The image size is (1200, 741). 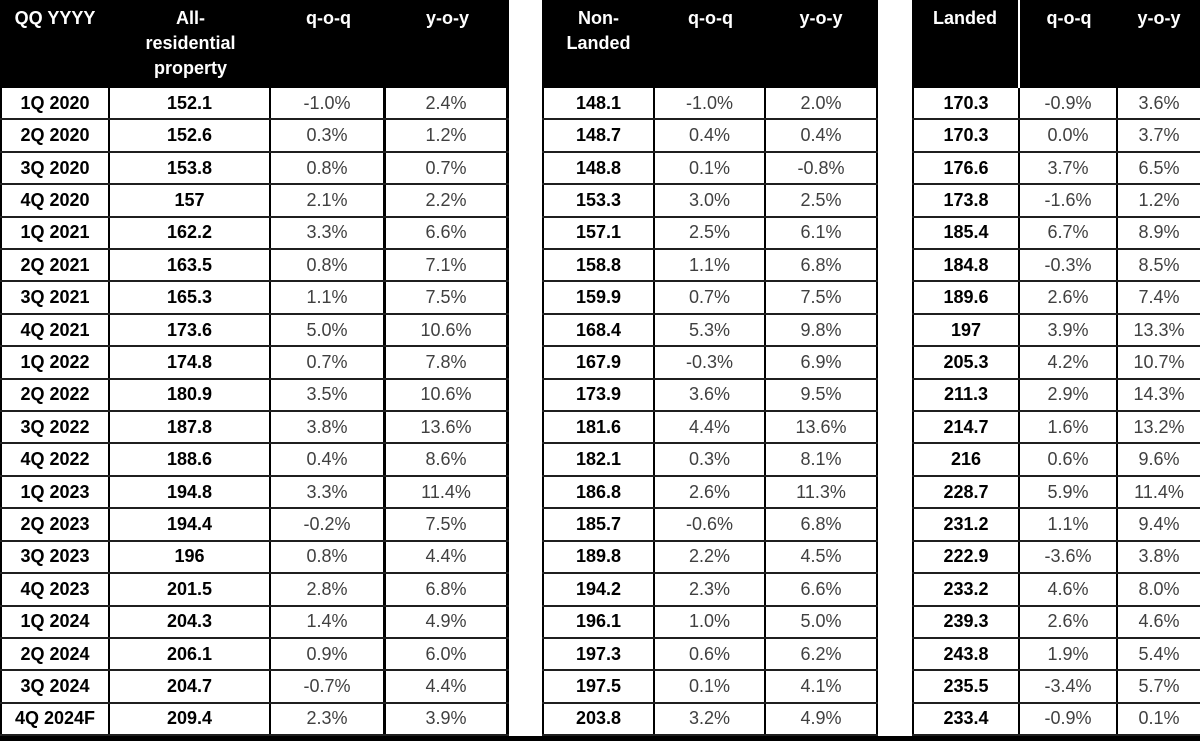 I want to click on yoy-cell: 2.0%, so click(x=822, y=103).